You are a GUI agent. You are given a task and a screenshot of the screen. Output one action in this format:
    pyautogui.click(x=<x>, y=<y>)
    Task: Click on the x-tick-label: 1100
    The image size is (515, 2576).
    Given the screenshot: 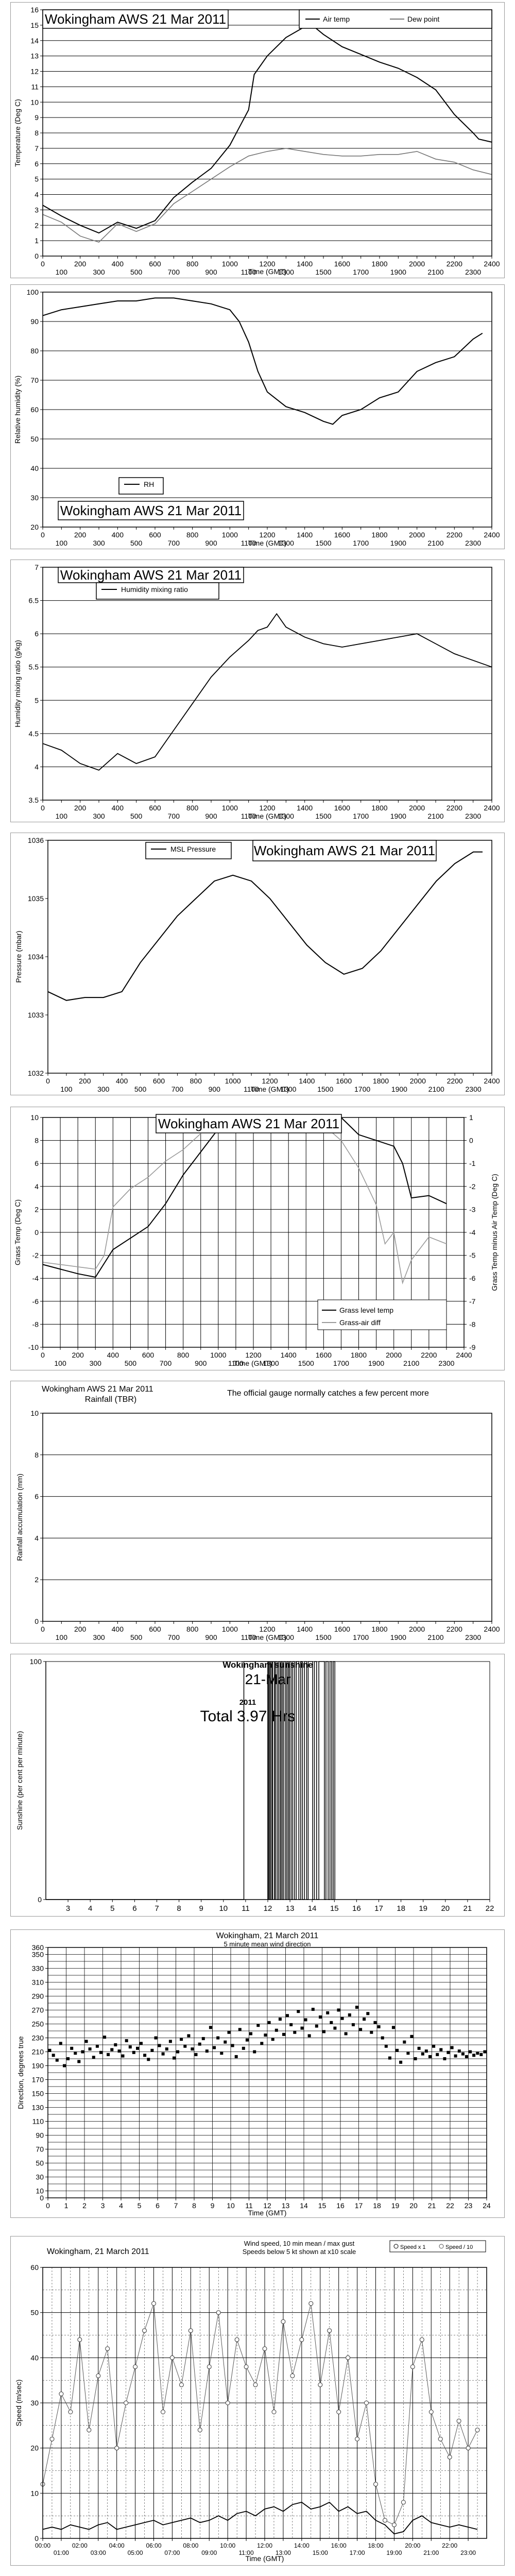 What is the action you would take?
    pyautogui.click(x=248, y=1637)
    